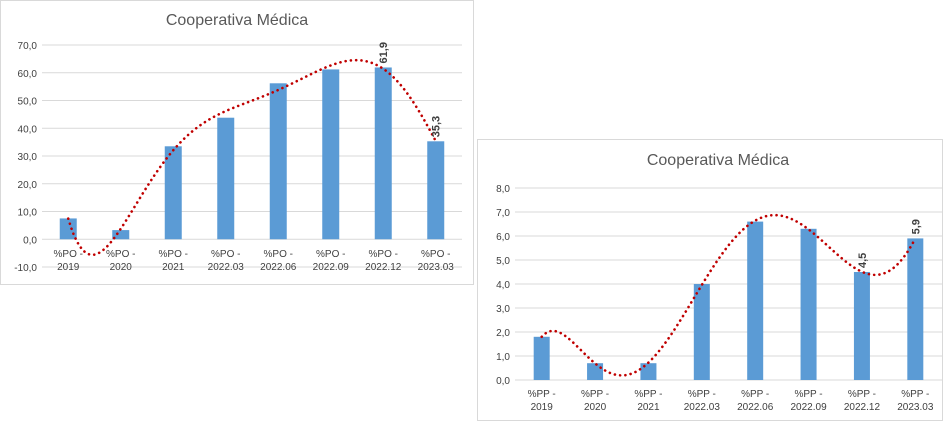  I want to click on data-label: 4,5, so click(863, 260).